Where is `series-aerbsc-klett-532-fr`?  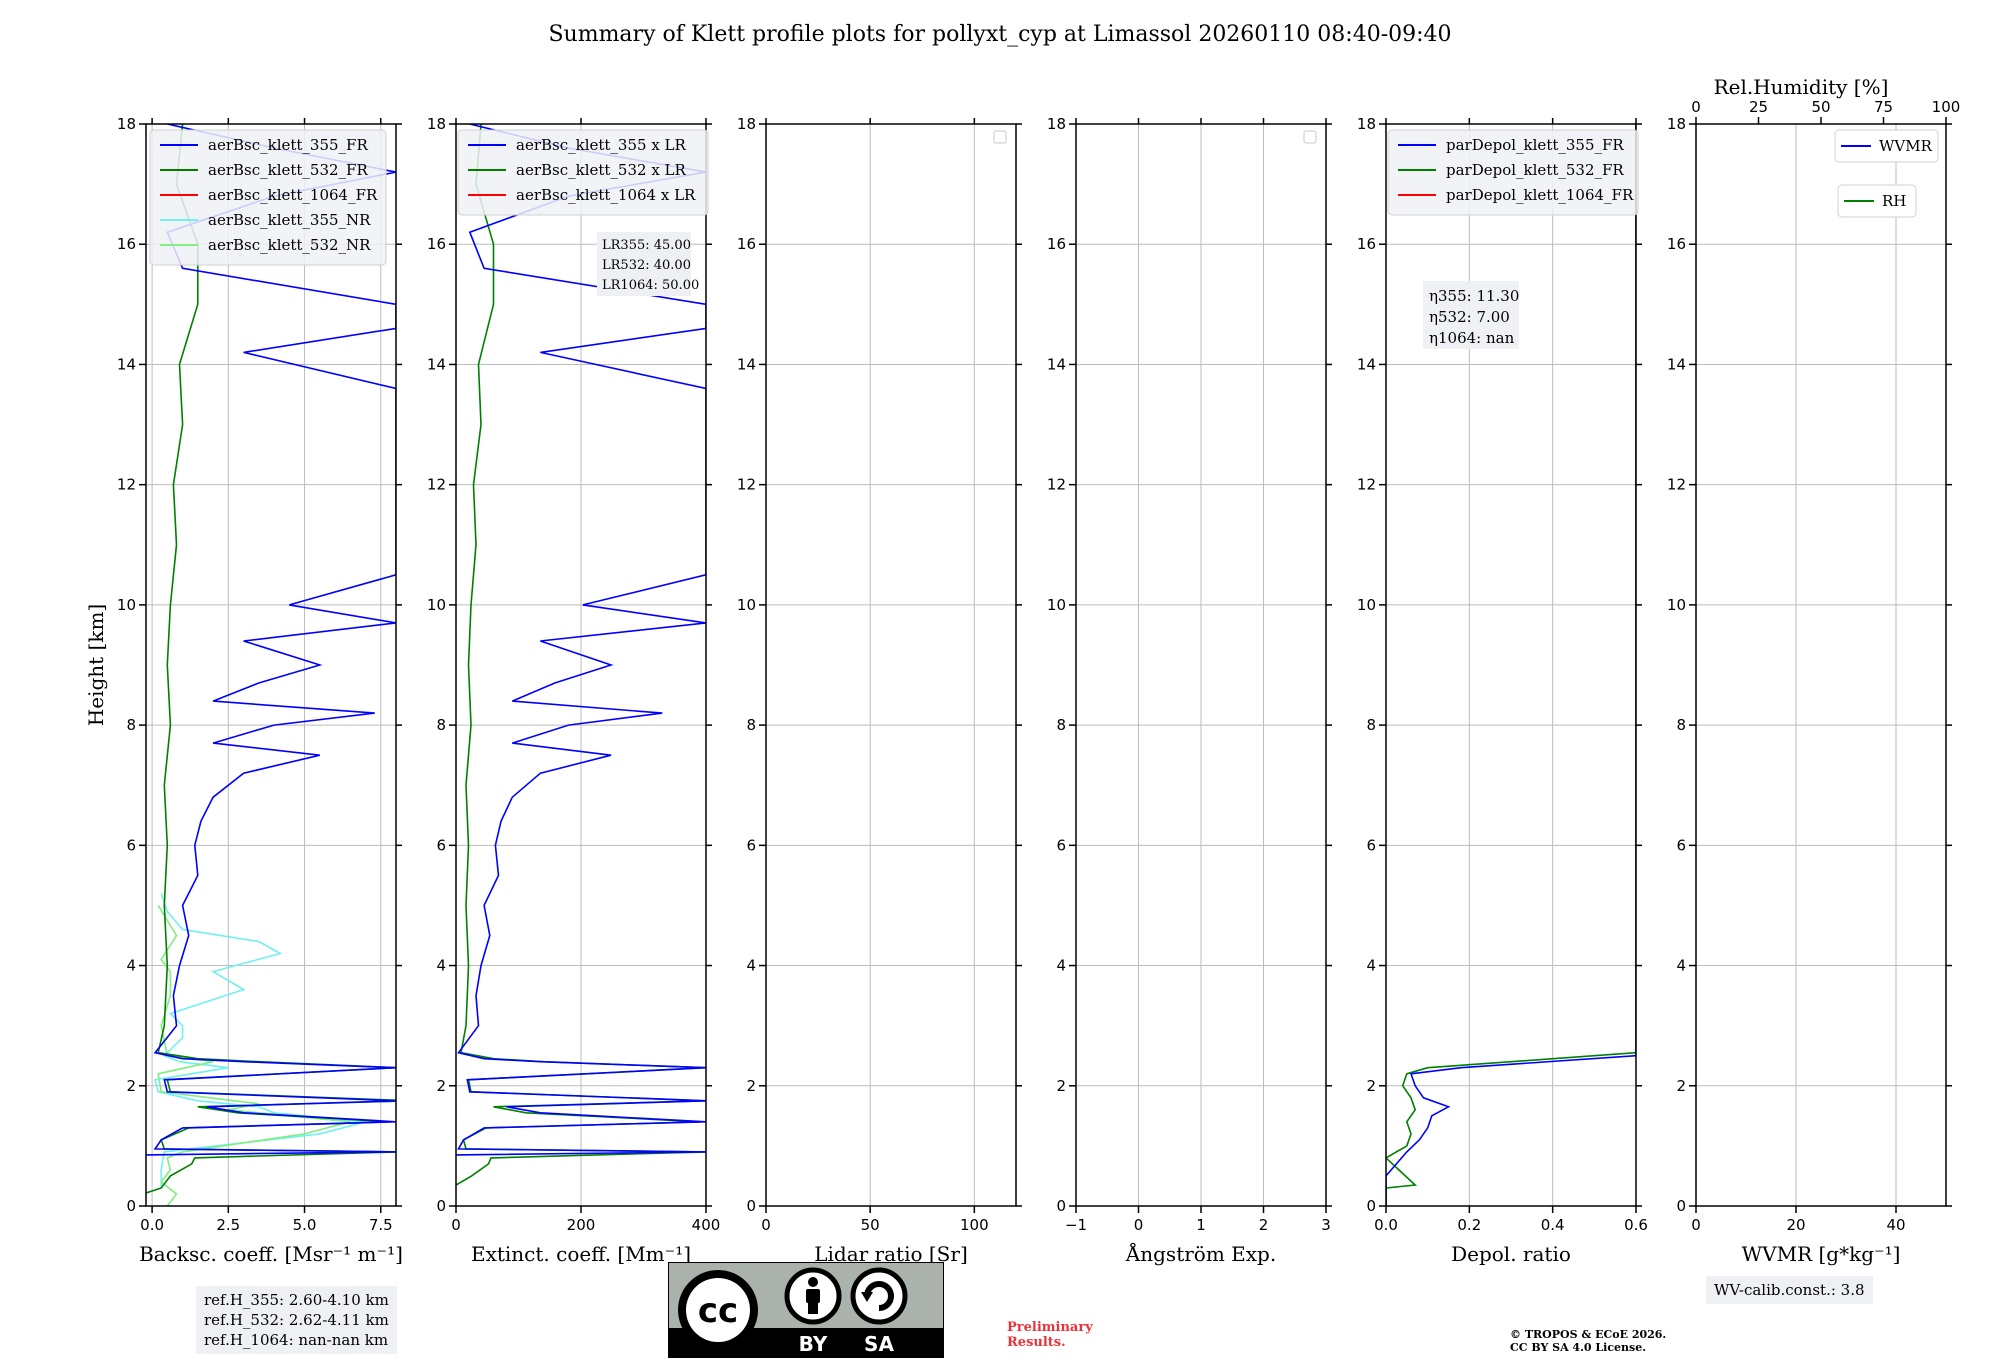 series-aerbsc-klett-532-fr is located at coordinates (271, 659).